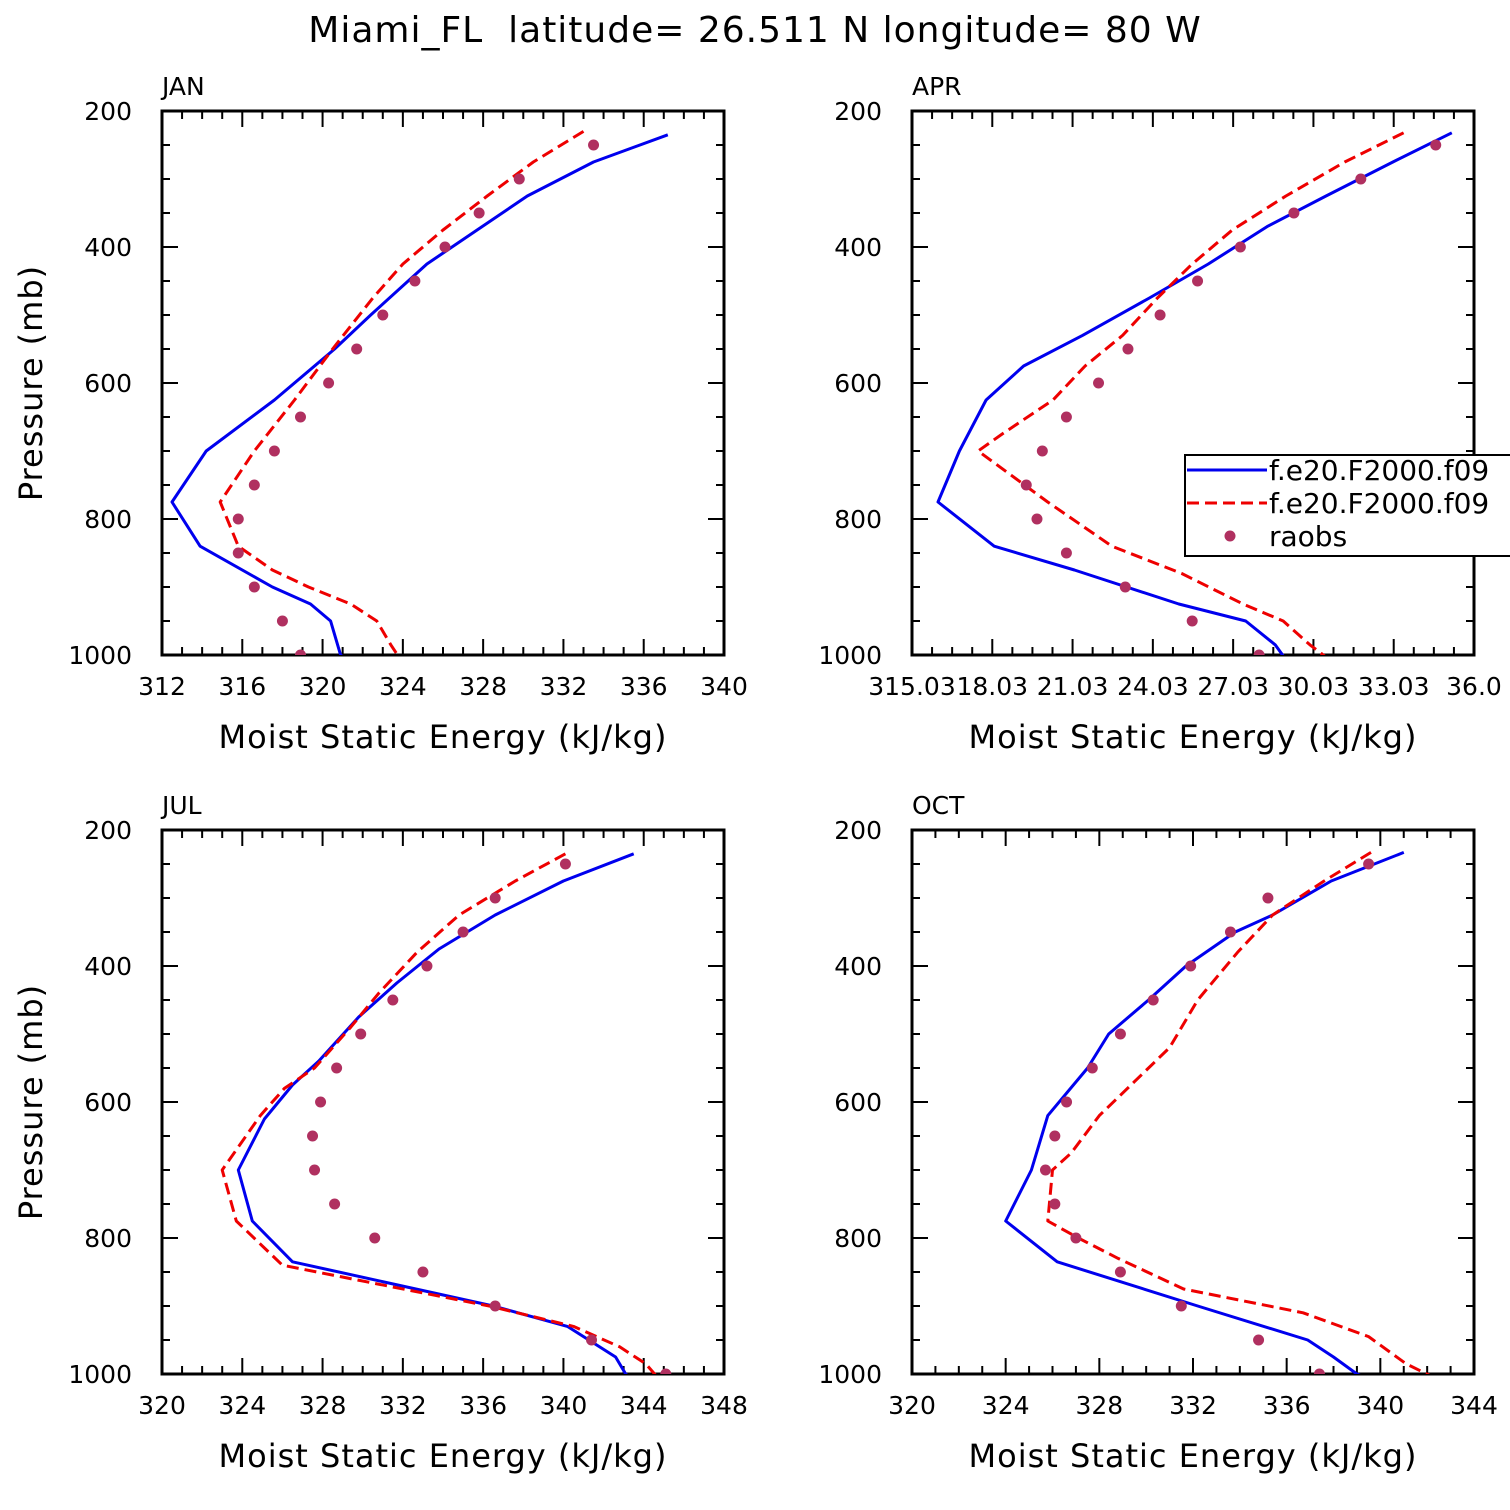 This screenshot has height=1510, width=1510. What do you see at coordinates (937, 86) in the screenshot?
I see `panel-label-apr: APR` at bounding box center [937, 86].